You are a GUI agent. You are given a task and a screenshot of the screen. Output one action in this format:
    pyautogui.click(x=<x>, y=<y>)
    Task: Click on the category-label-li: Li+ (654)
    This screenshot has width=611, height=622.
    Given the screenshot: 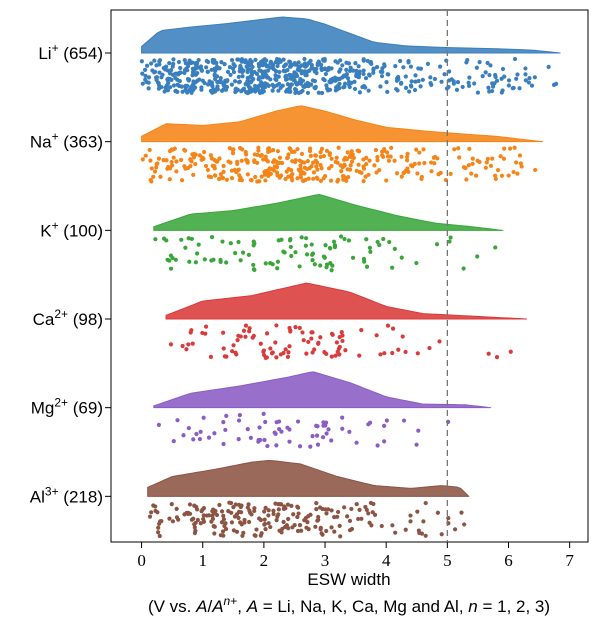 What is the action you would take?
    pyautogui.click(x=70, y=52)
    